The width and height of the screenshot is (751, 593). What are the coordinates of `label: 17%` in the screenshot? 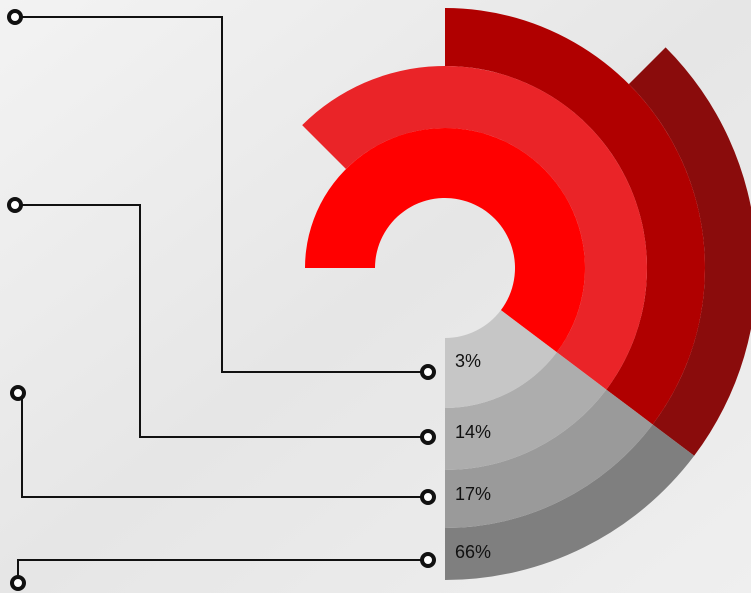 It's located at (473, 494).